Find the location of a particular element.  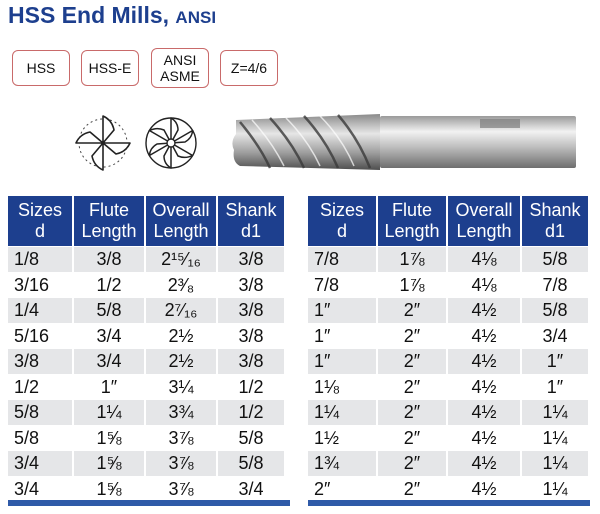

table-row: 1/4 5/8 2⁷⁄₁₆ 3/8 is located at coordinates (146, 310).